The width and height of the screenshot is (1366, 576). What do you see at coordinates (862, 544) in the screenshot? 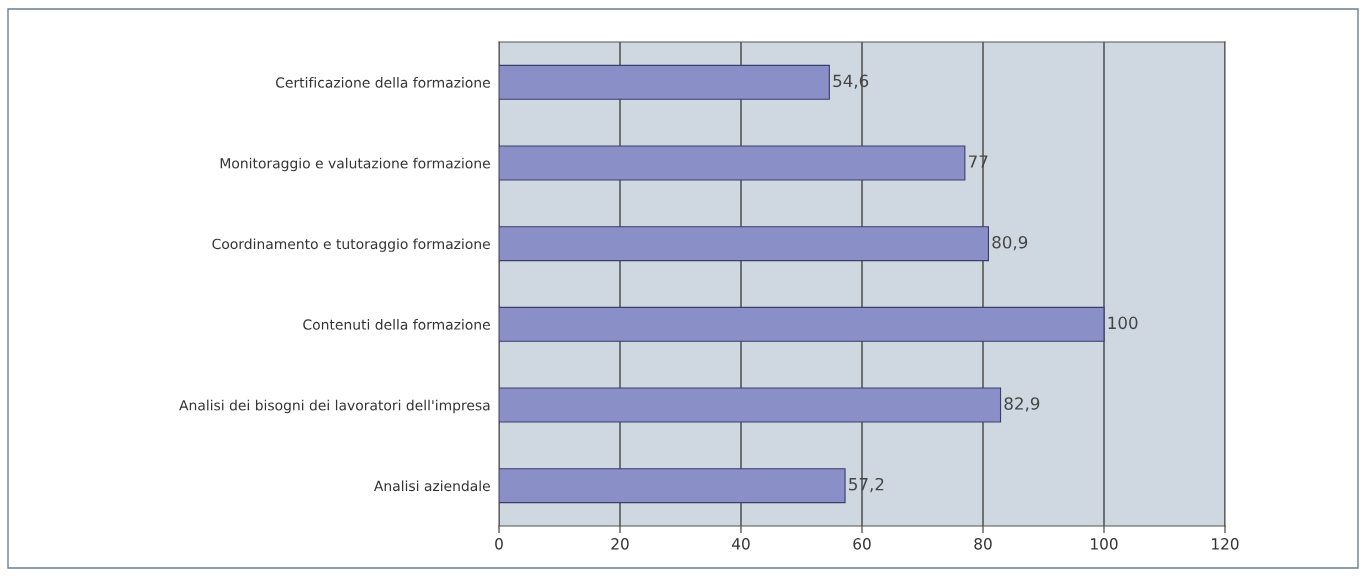
I see `x-tick-label: 60` at bounding box center [862, 544].